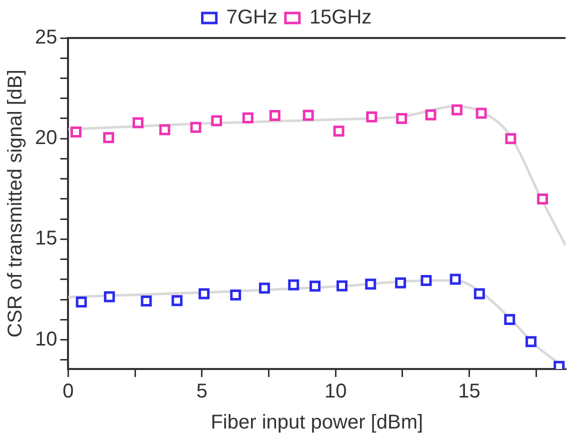  What do you see at coordinates (469, 391) in the screenshot?
I see `x-tick-label: 15` at bounding box center [469, 391].